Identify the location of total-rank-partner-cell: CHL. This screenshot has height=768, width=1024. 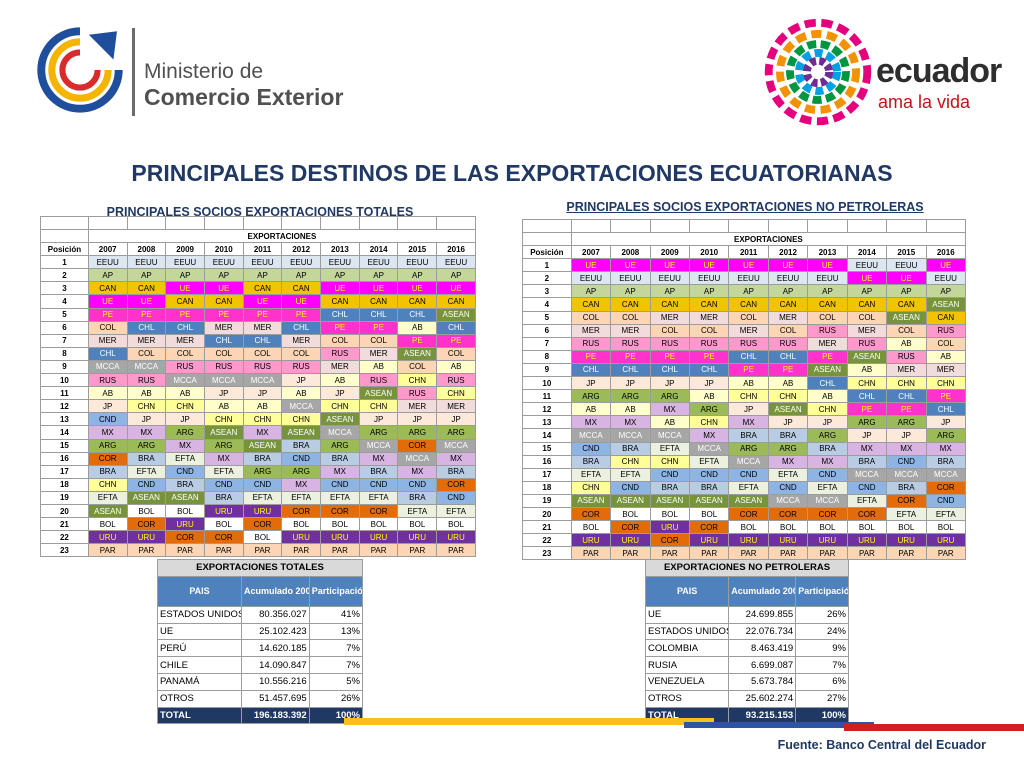
(340, 314).